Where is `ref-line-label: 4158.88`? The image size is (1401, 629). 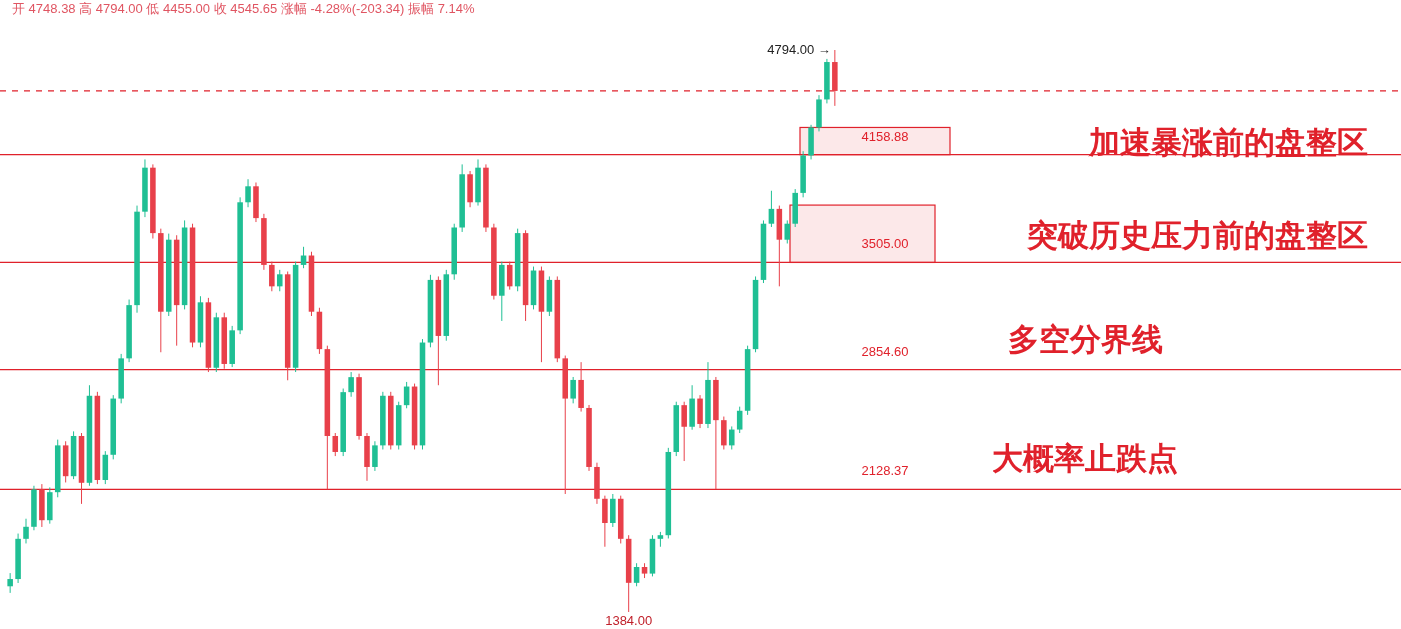
ref-line-label: 4158.88 is located at coordinates (885, 136).